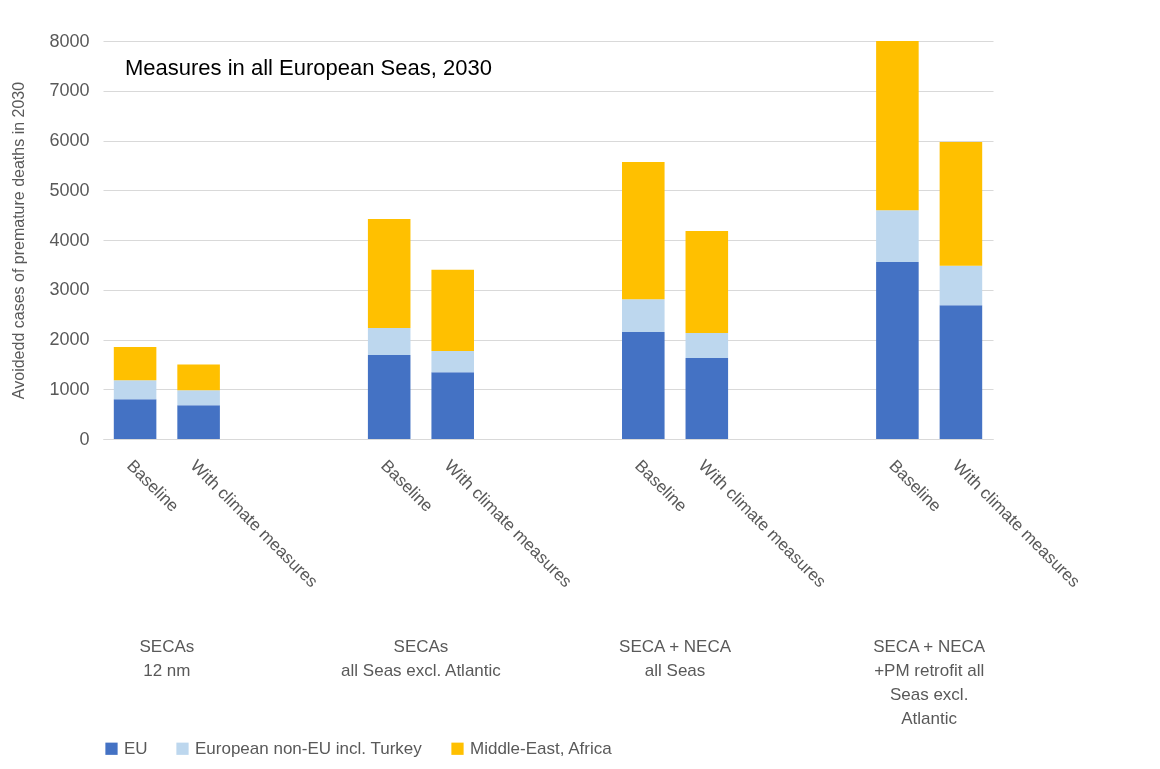 This screenshot has width=1160, height=769. What do you see at coordinates (69, 239) in the screenshot?
I see `y-tick-label: 4000` at bounding box center [69, 239].